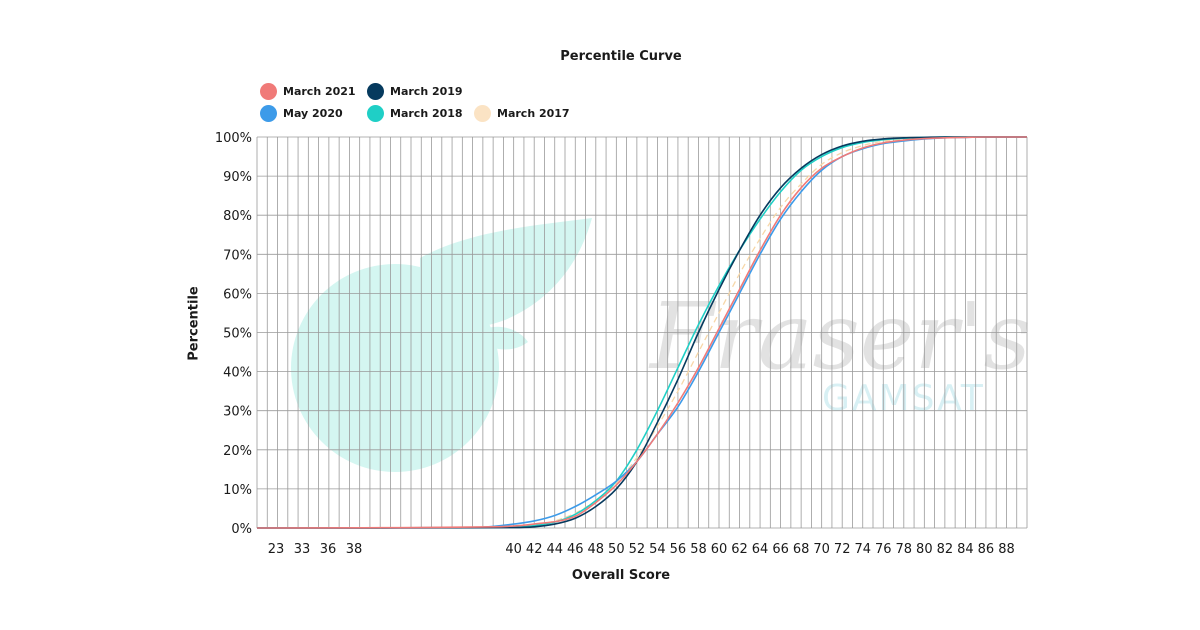 This screenshot has width=1200, height=630. I want to click on y-tick-label: 100%, so click(233, 138).